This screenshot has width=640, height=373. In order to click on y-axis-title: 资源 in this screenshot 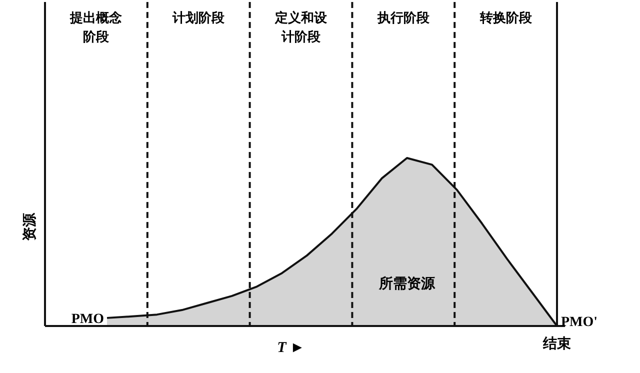, I will do `click(30, 226)`.